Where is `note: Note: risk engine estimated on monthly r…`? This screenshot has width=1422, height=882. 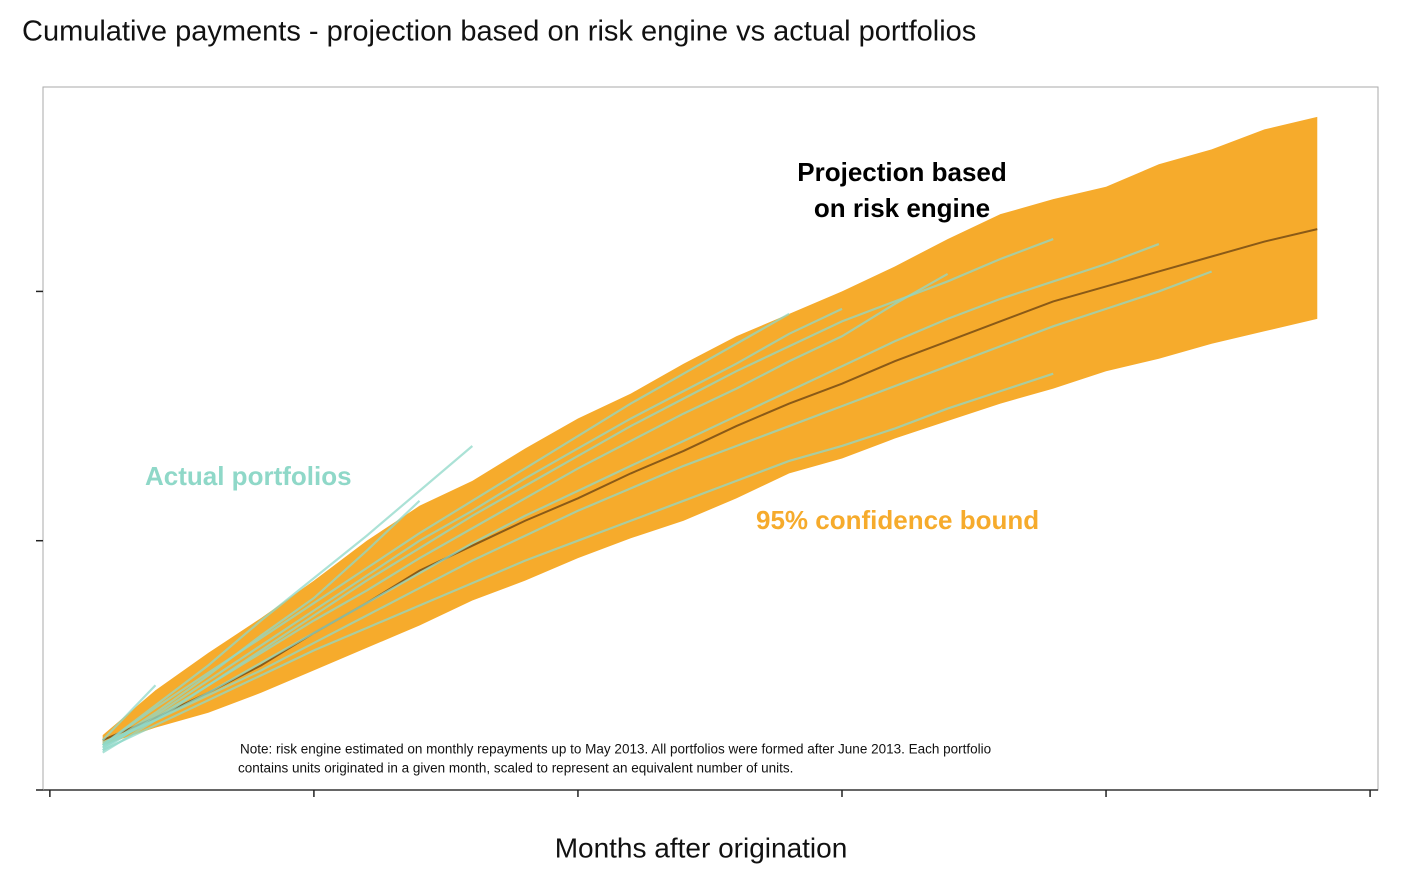 note: Note: risk engine estimated on monthly r… is located at coordinates (615, 749).